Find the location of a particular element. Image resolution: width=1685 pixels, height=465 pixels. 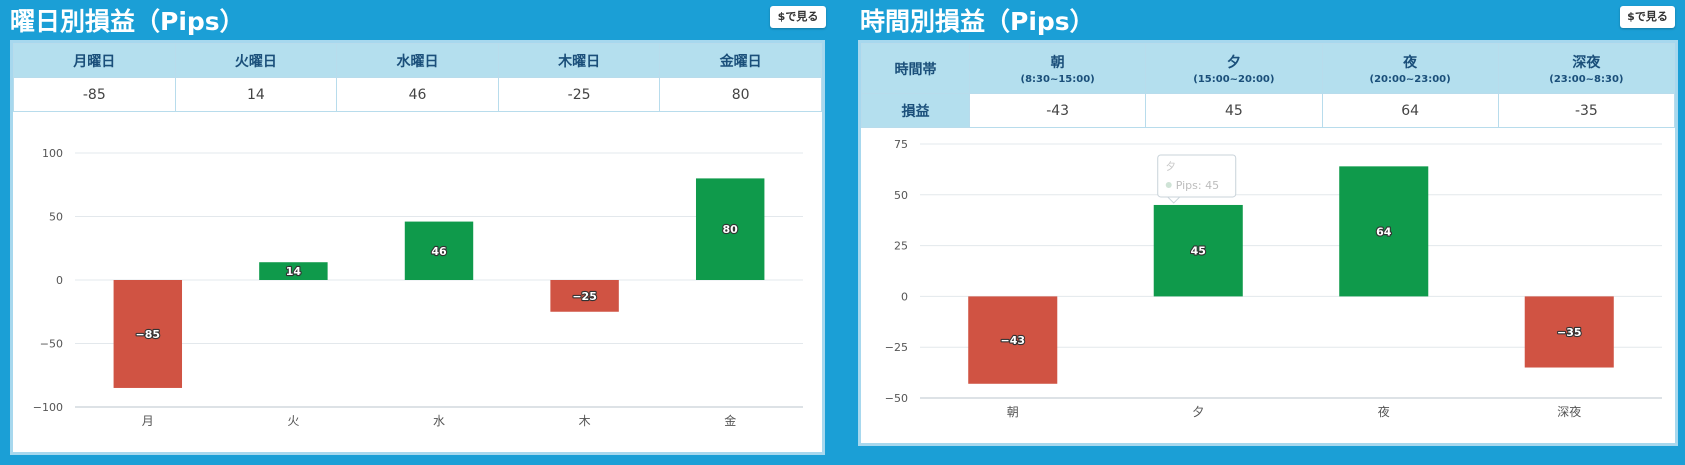

weekday-value-fri: 80 is located at coordinates (740, 94).